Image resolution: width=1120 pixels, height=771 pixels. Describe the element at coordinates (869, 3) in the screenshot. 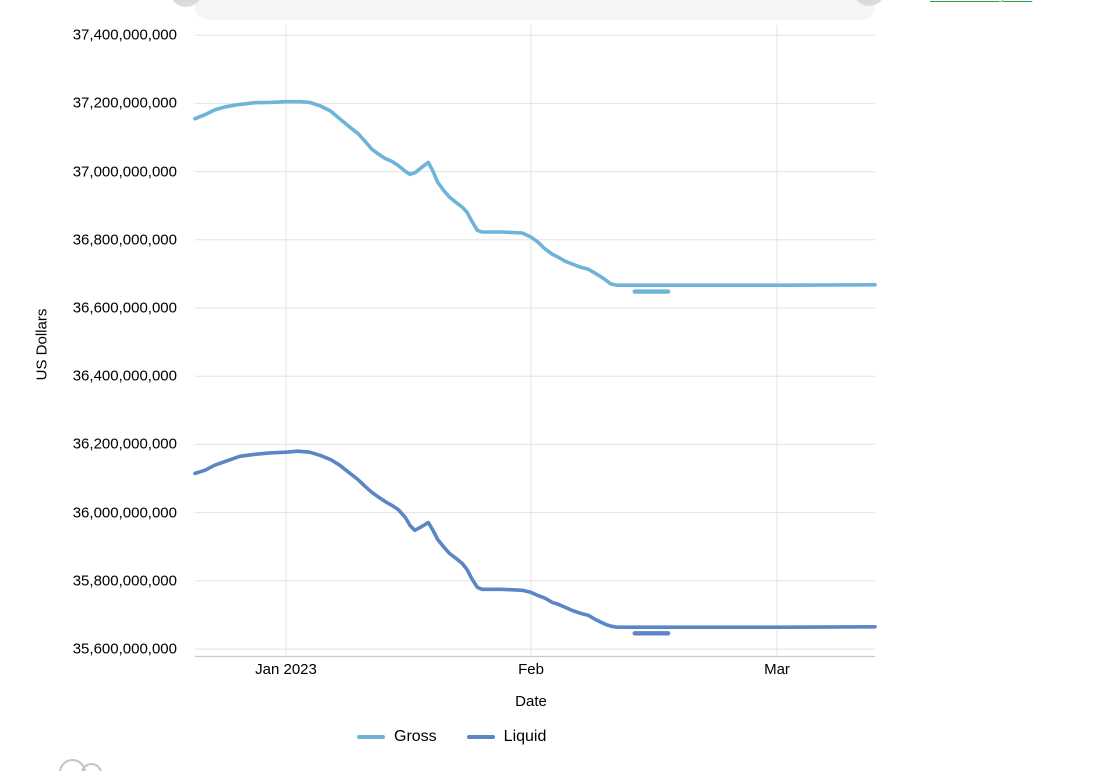

I see `carousel-next-button` at that location.